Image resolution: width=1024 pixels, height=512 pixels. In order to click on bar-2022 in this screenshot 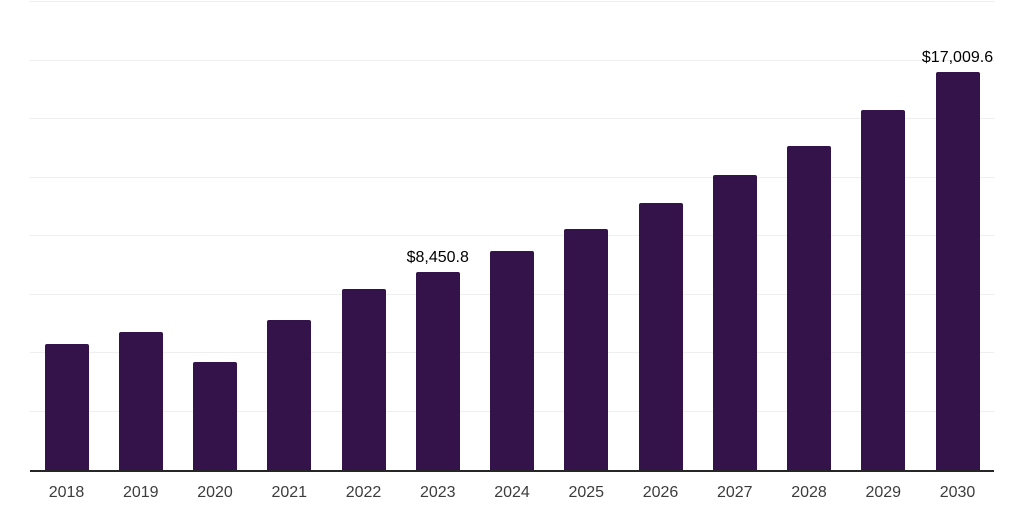, I will do `click(363, 379)`.